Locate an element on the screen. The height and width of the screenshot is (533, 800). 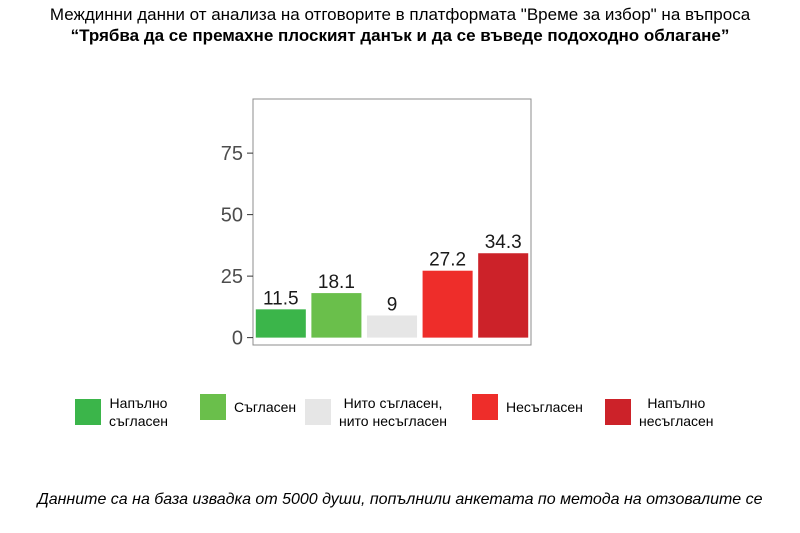
y-tick-label-25: 25 is located at coordinates (232, 277).